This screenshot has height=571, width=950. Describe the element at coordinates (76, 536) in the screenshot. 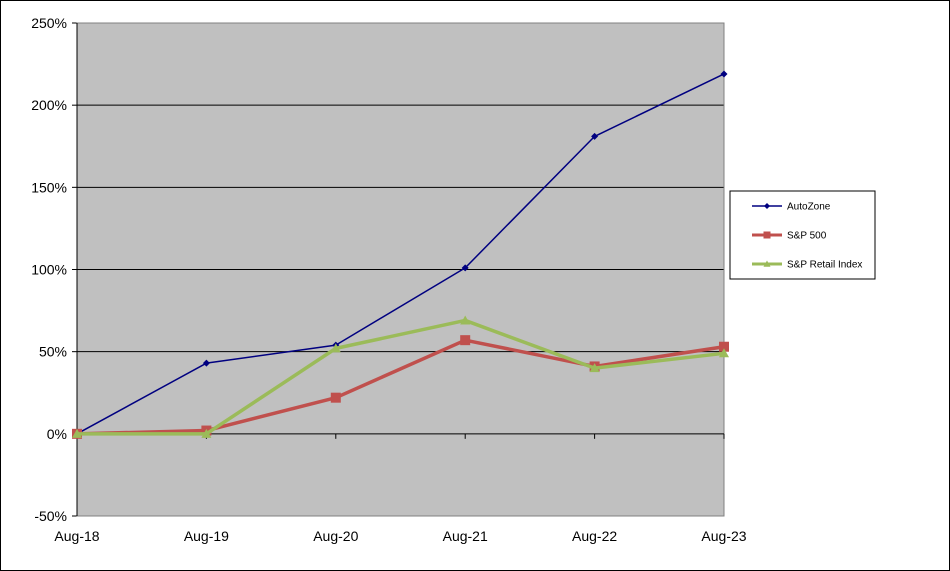

I see `x-tick-label: Aug-18` at that location.